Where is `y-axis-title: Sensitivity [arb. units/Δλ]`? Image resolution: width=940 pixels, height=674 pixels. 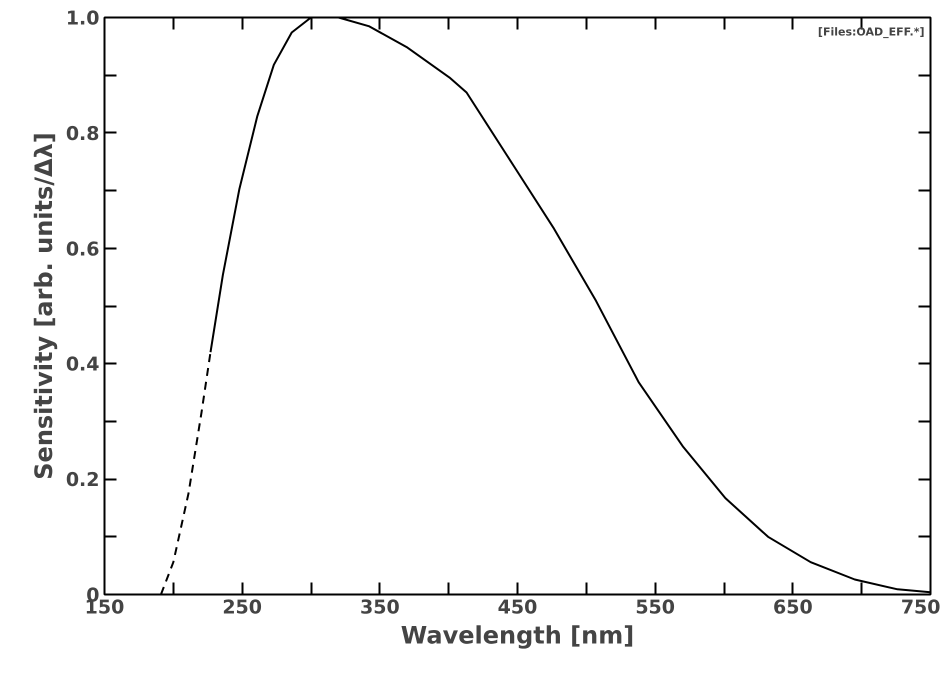
y-axis-title: Sensitivity [arb. units/Δλ] is located at coordinates (44, 306).